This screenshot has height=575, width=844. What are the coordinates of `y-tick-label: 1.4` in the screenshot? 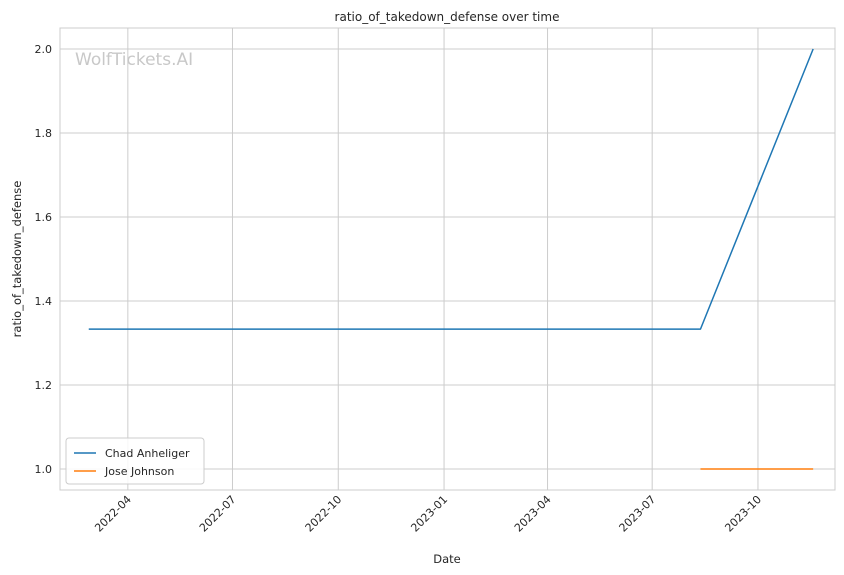 It's located at (44, 301).